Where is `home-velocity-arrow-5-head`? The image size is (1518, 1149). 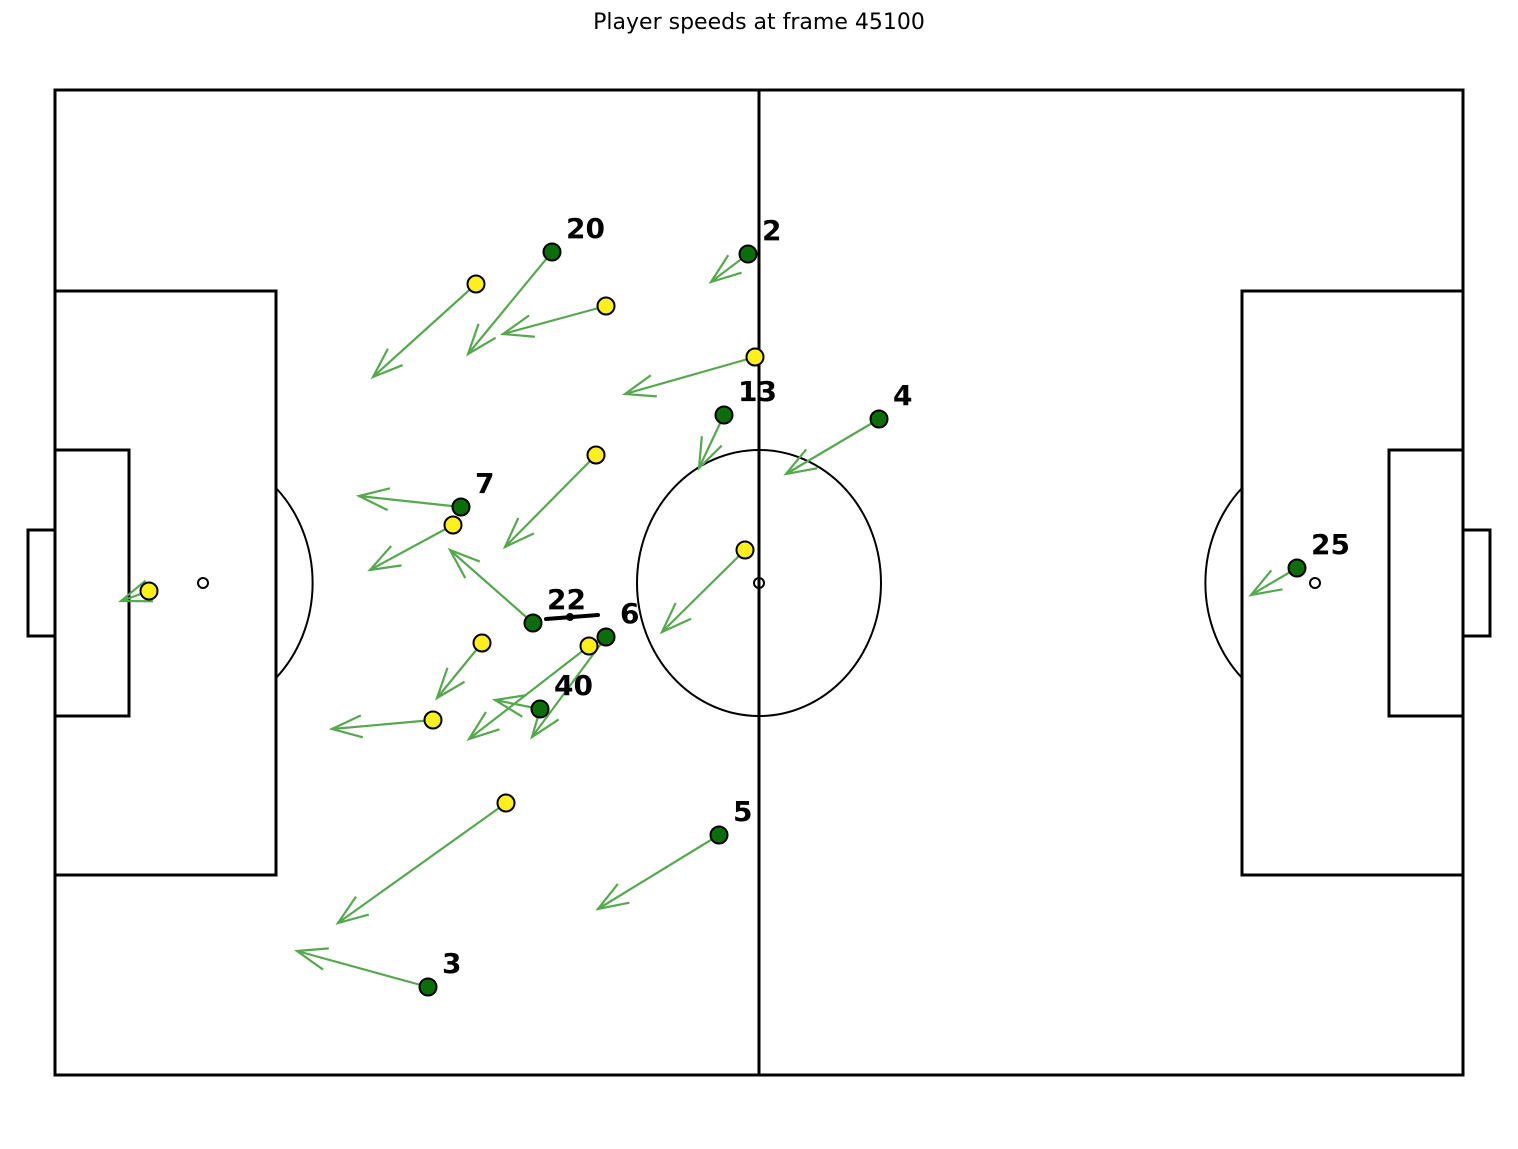
home-velocity-arrow-5-head is located at coordinates (612, 897).